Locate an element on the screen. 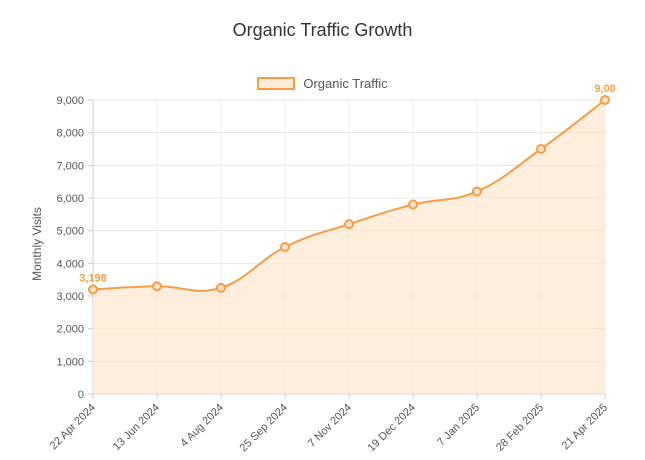 The image size is (645, 460). x-tick-label: 13 Jun 2024 is located at coordinates (136, 427).